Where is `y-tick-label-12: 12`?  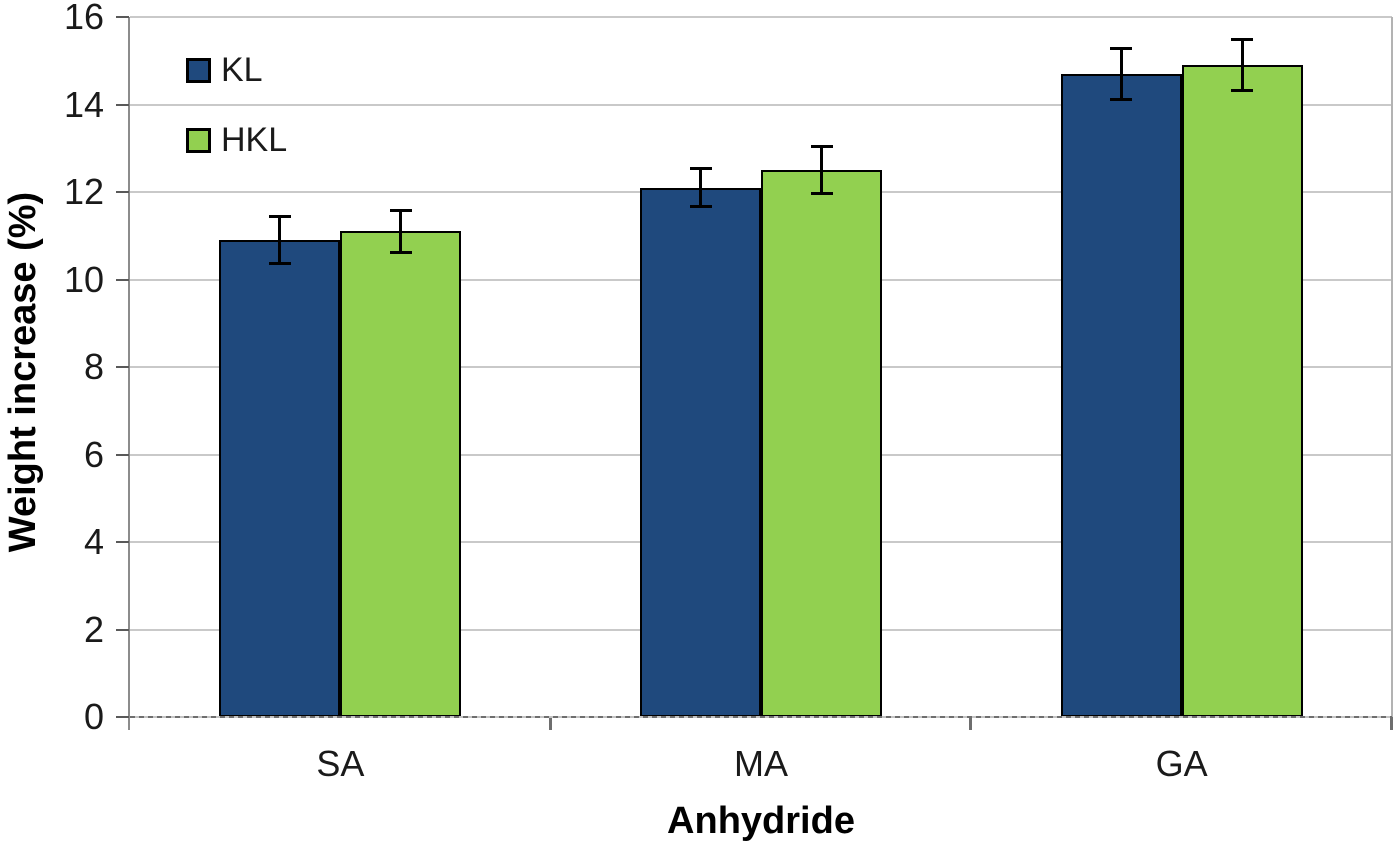 y-tick-label-12: 12 is located at coordinates (83, 191).